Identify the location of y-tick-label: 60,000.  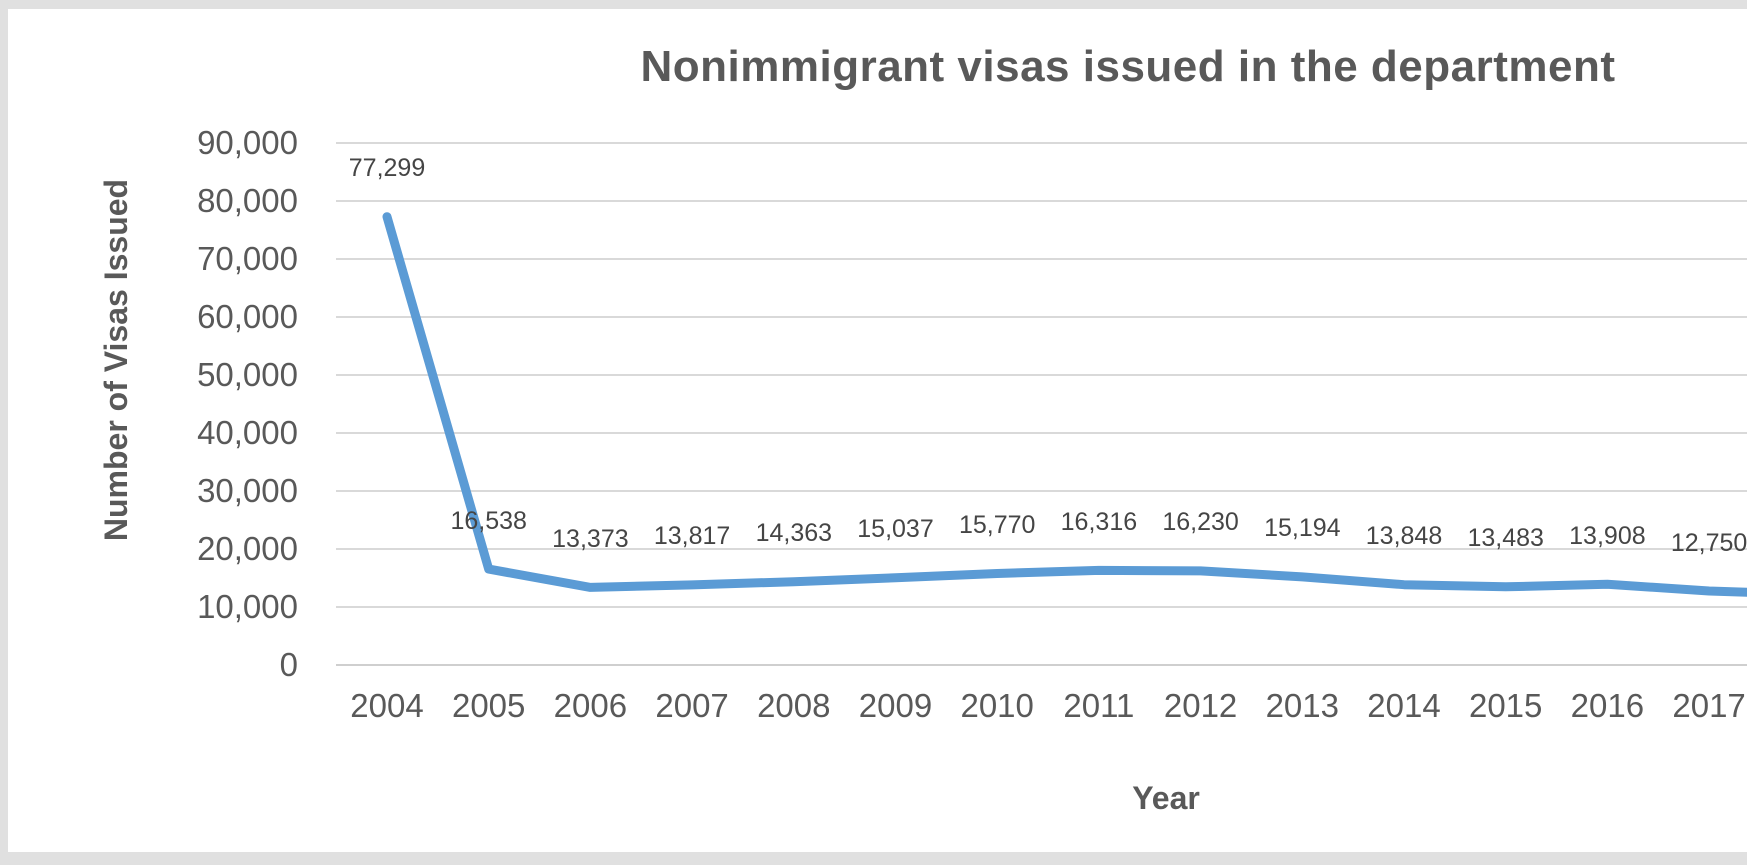
(247, 316).